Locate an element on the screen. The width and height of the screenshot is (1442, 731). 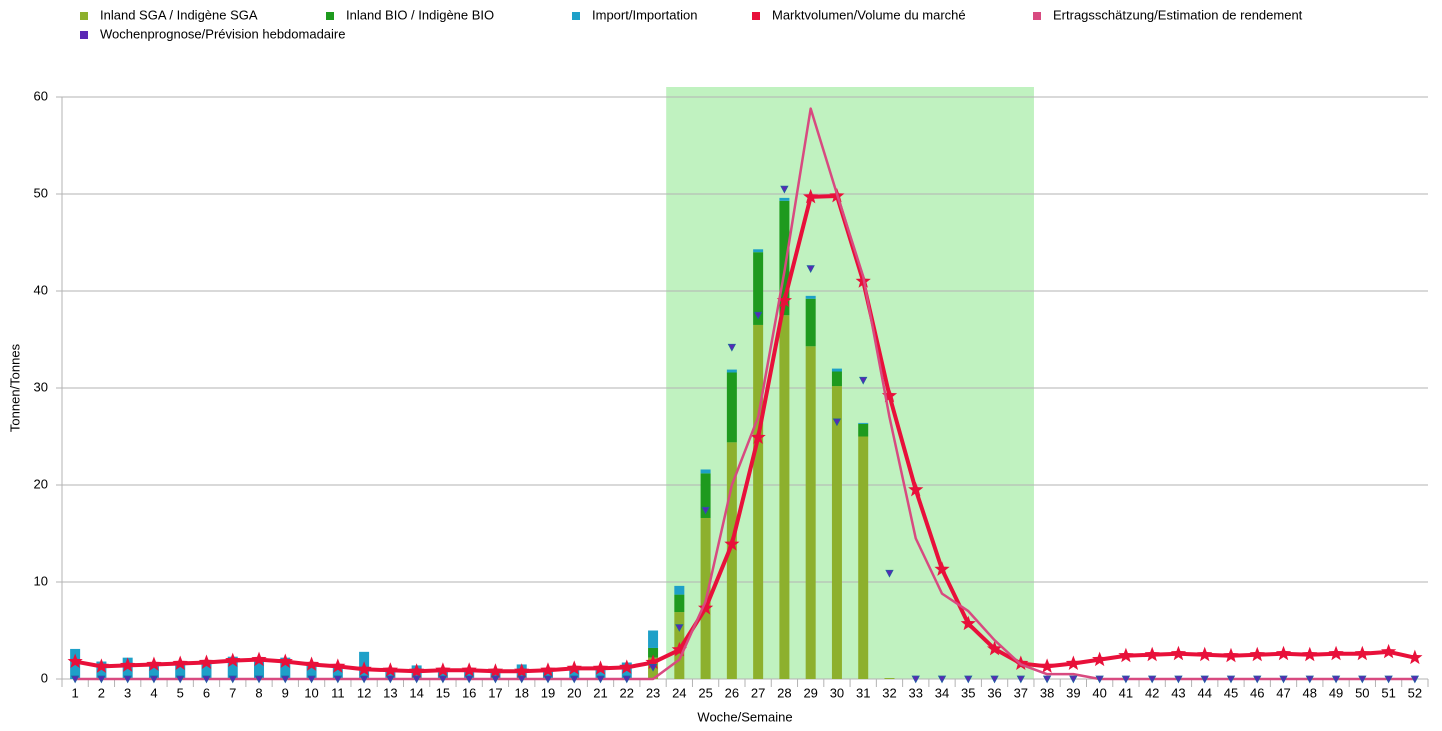
x-tick-label: 47 is located at coordinates (1283, 692).